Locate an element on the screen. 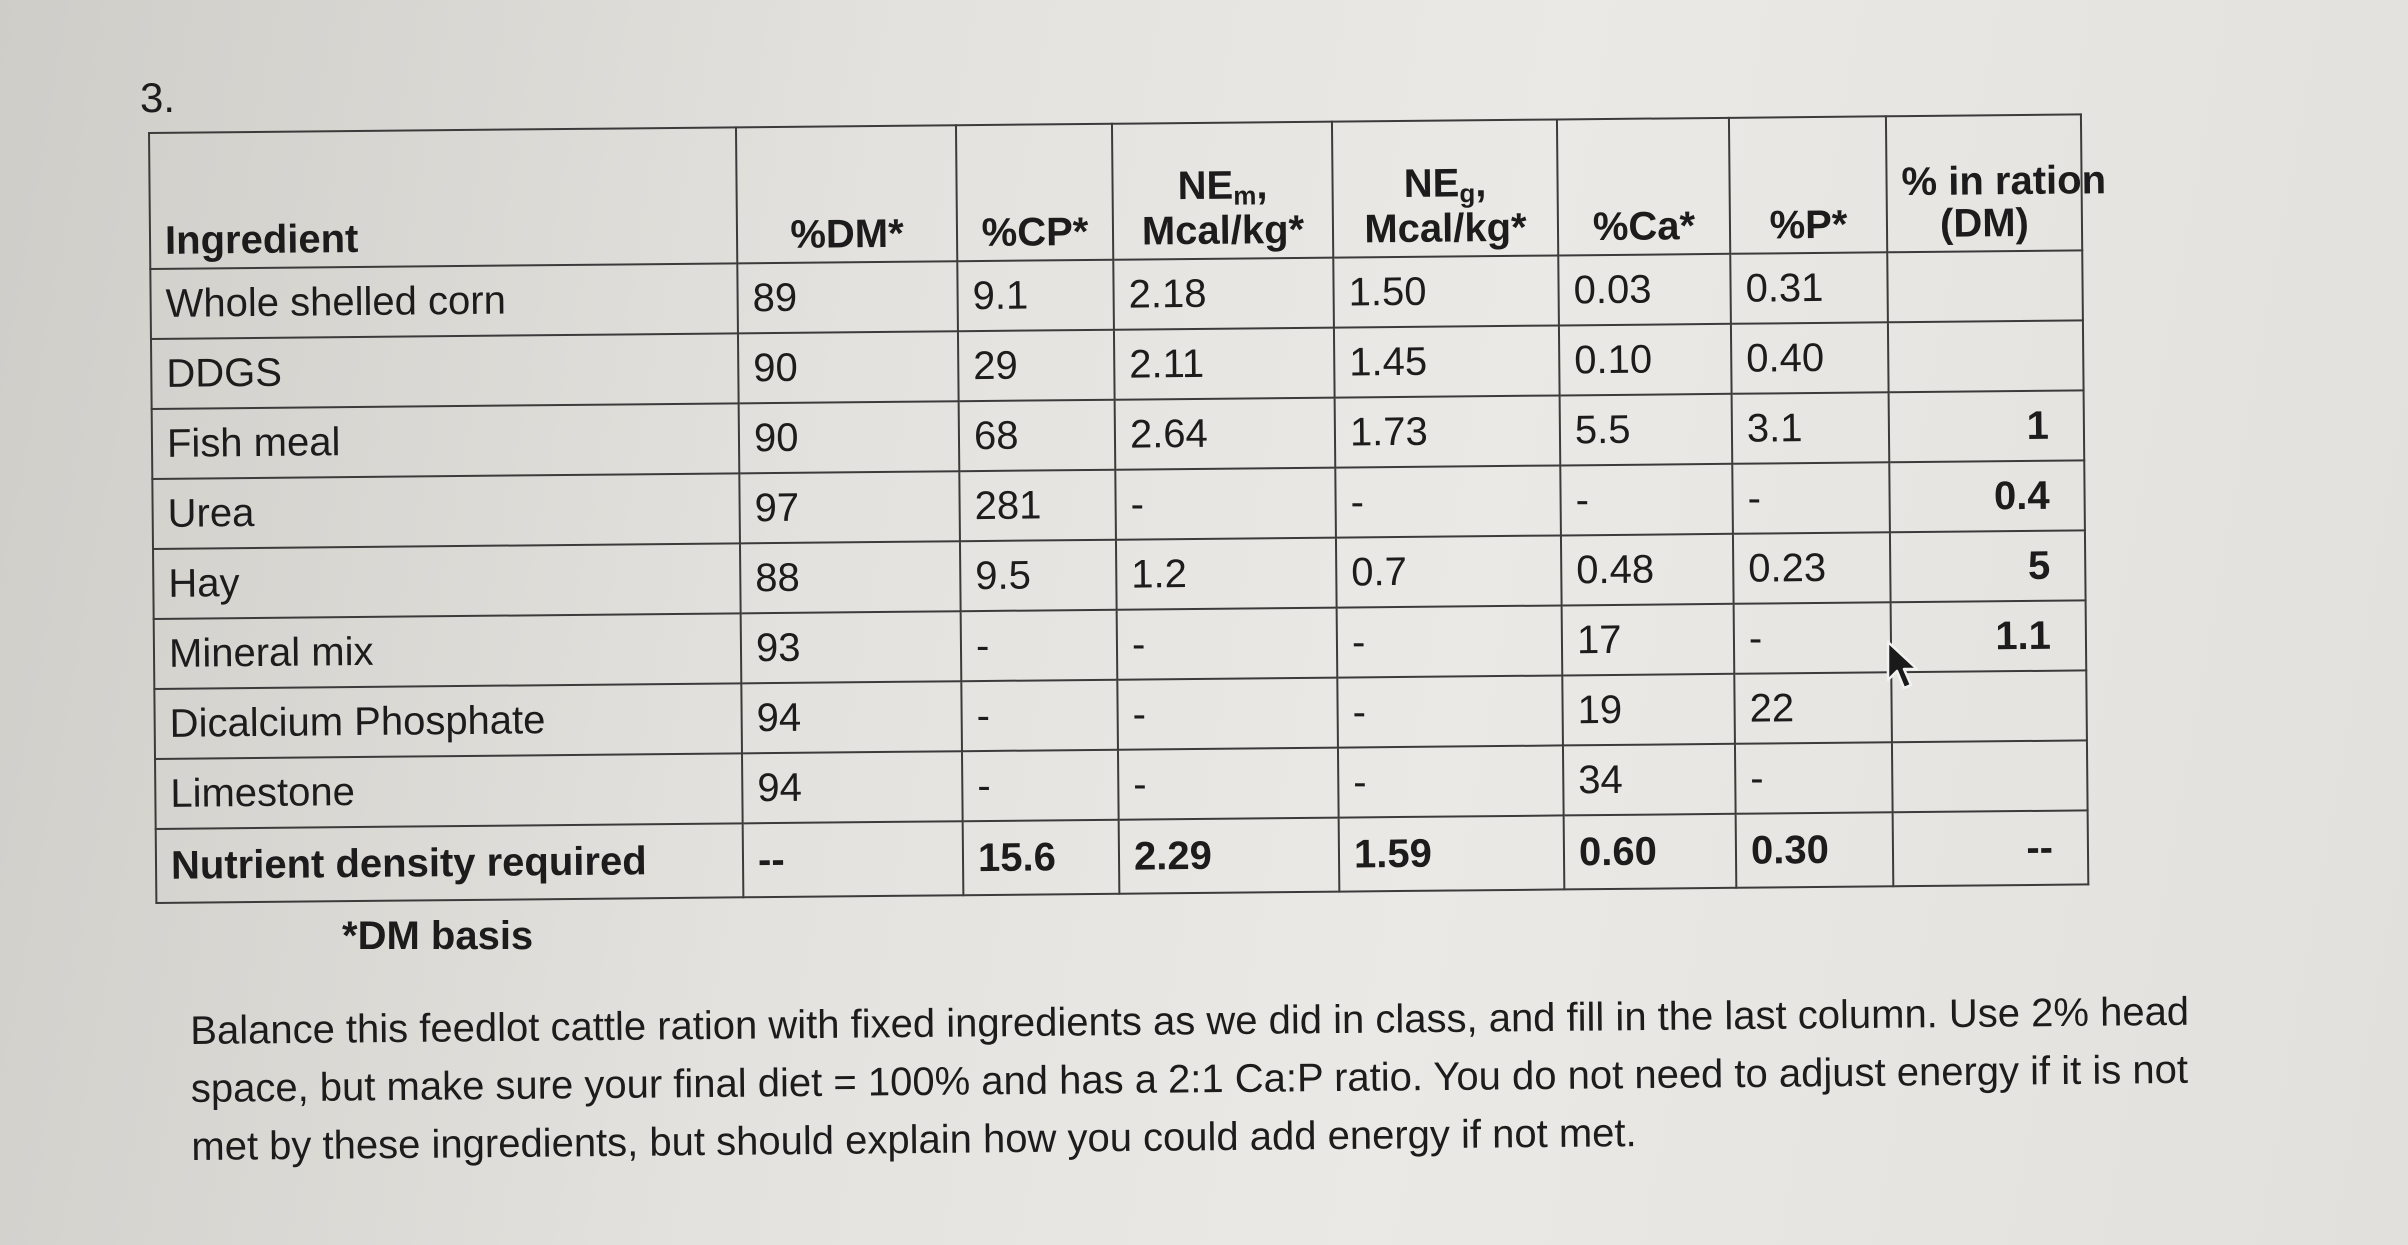 The width and height of the screenshot is (2408, 1245). header-neg: NEg, Mcal/kg* is located at coordinates (1445, 188).